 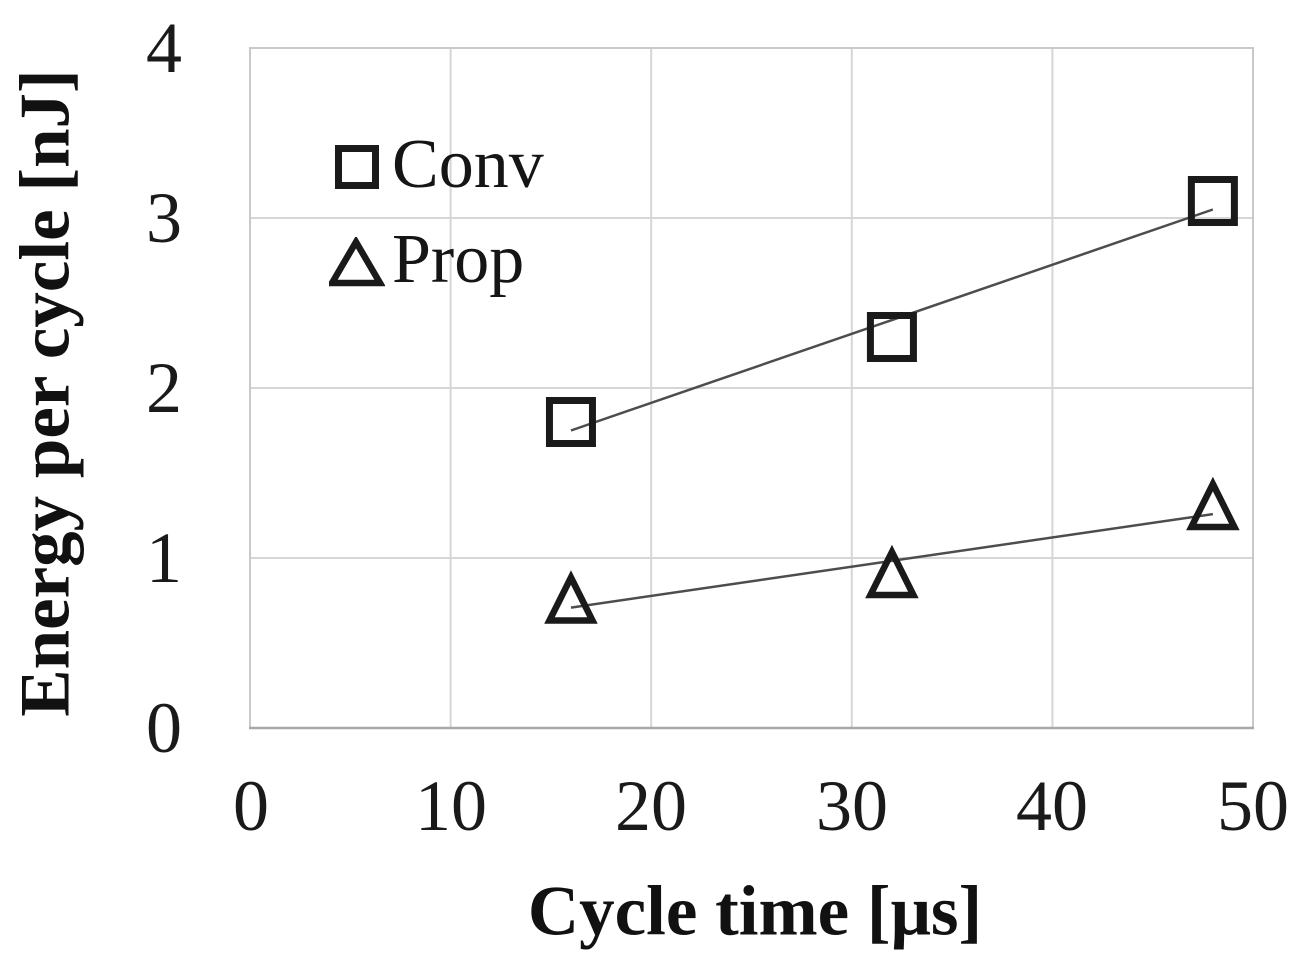 What do you see at coordinates (164, 558) in the screenshot?
I see `y-tick-1: 1` at bounding box center [164, 558].